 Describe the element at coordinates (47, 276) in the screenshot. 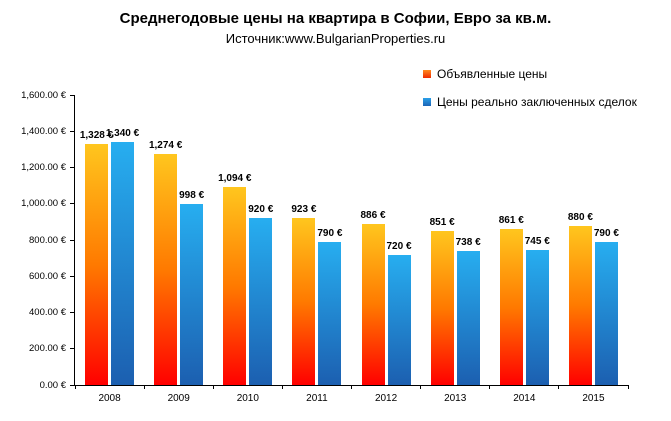

I see `y-axis-label: 600.00 €` at that location.